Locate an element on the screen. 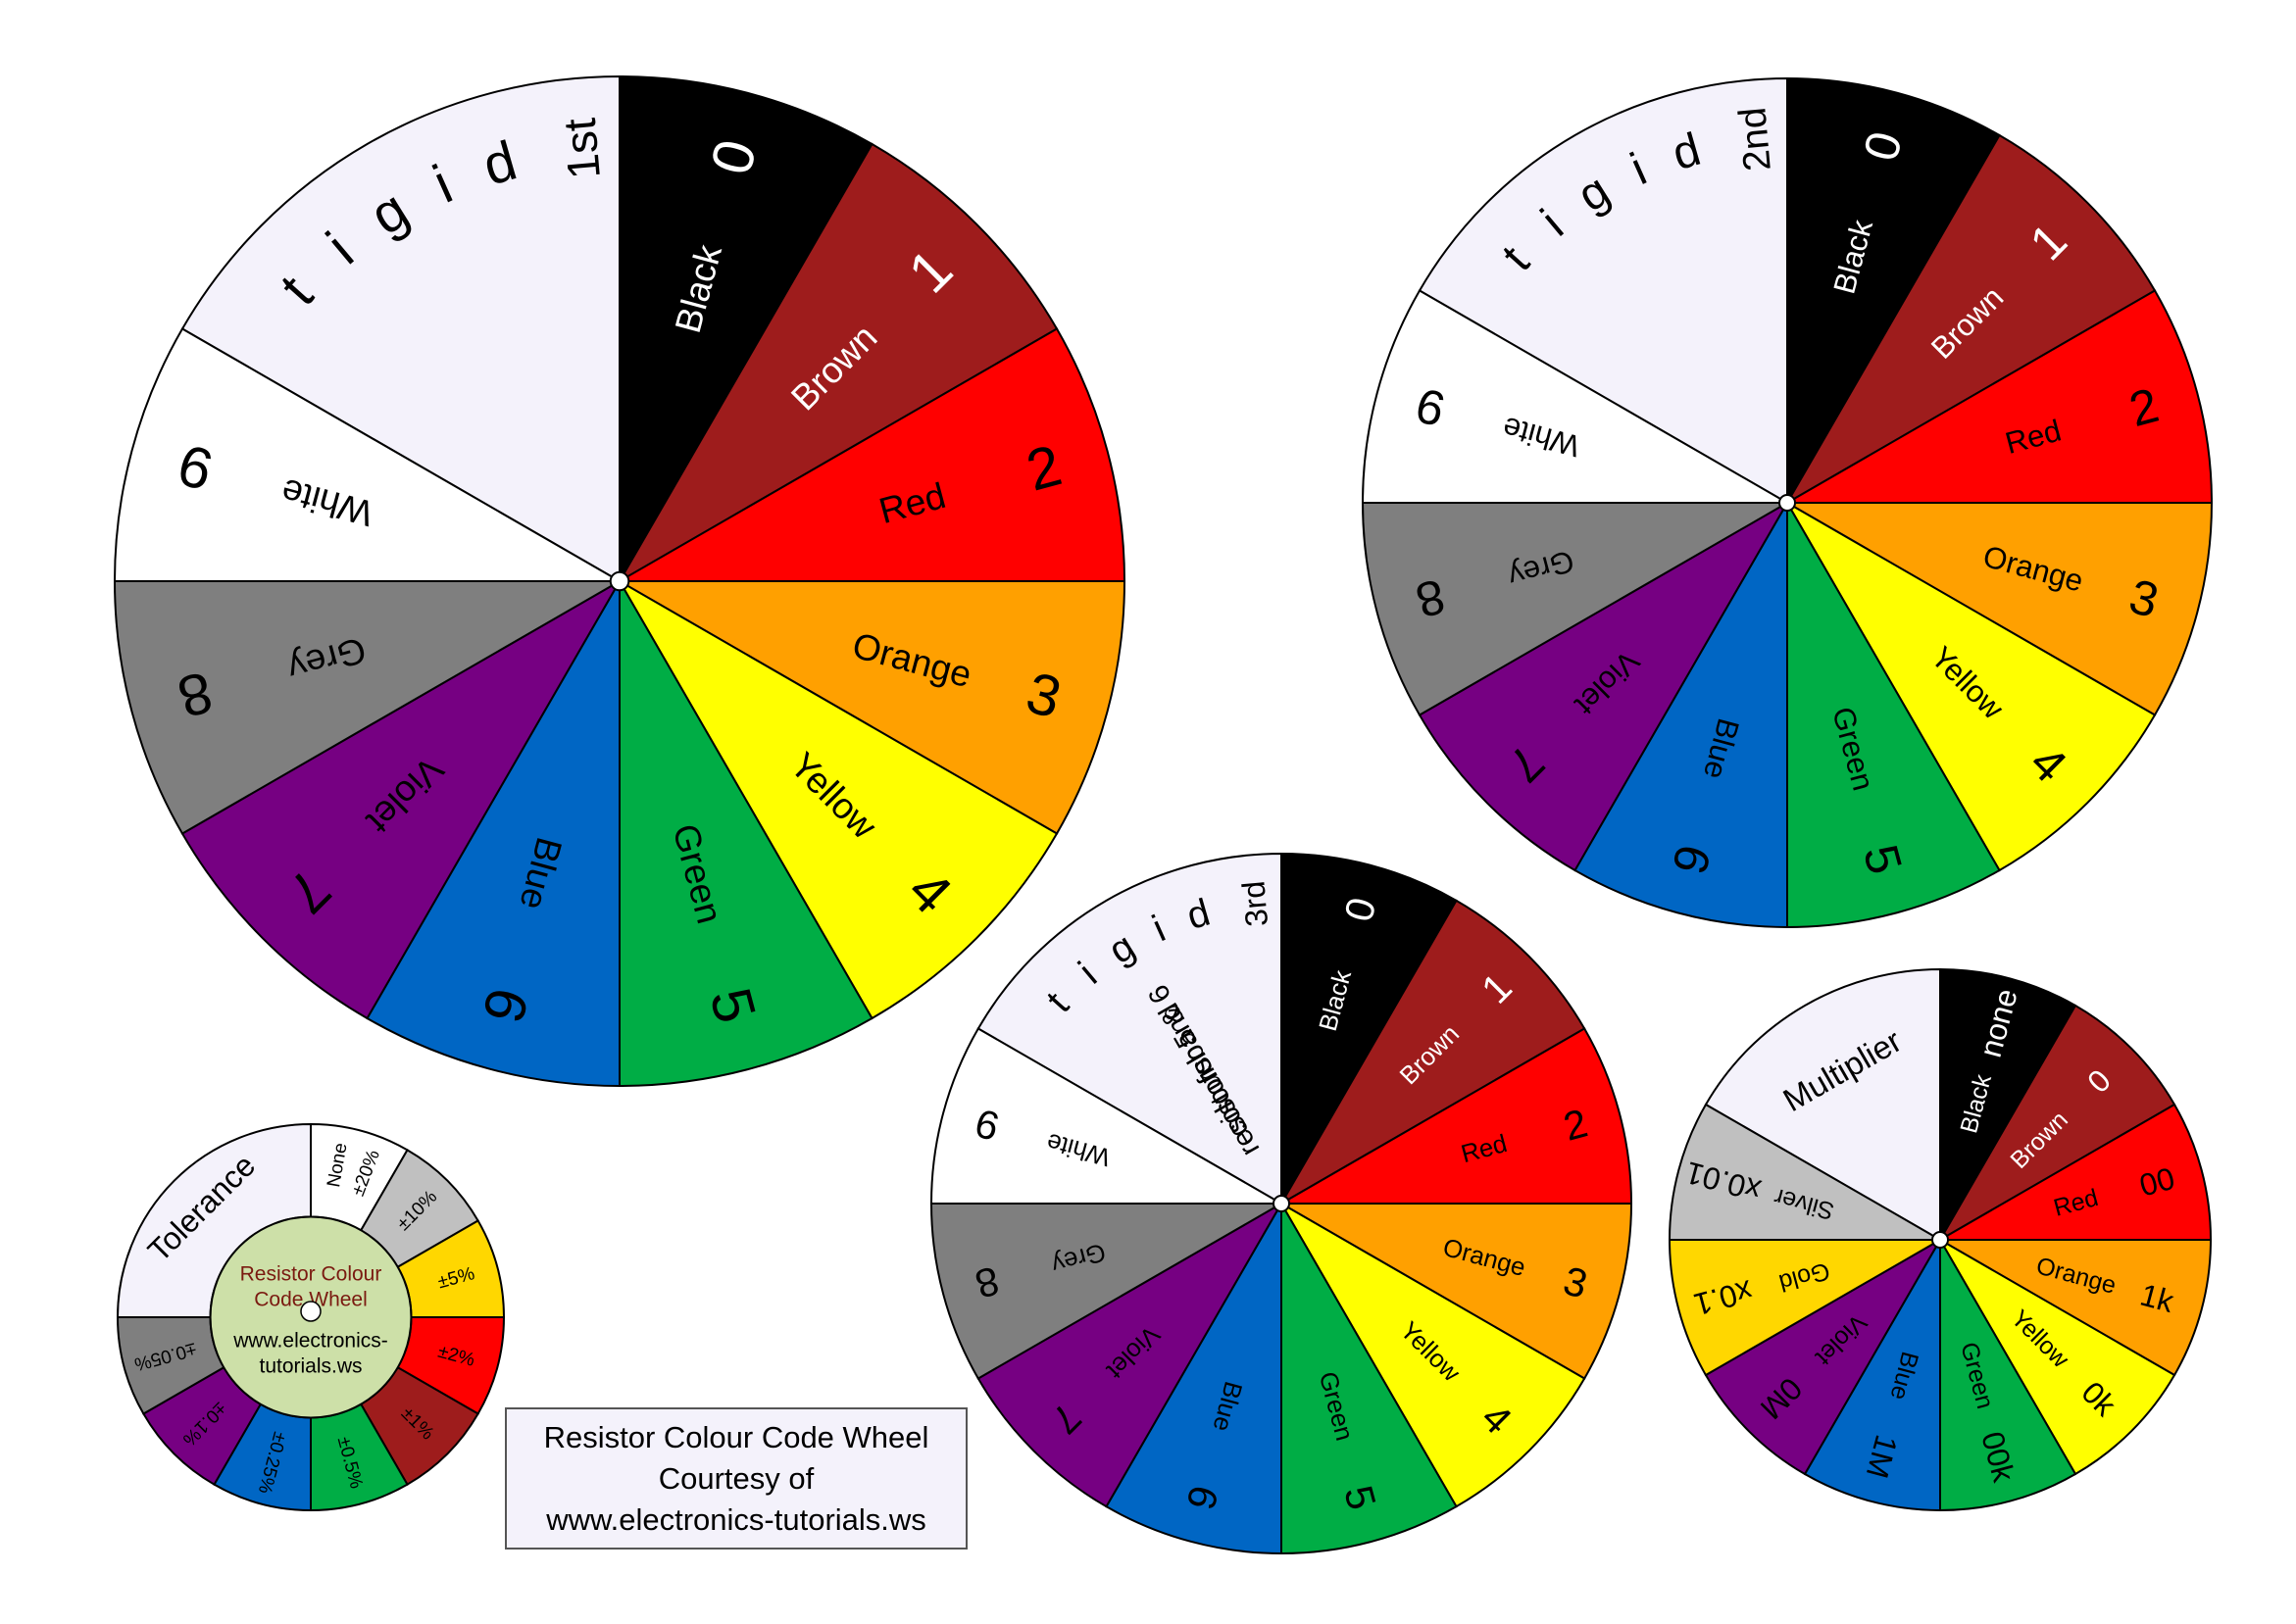  blank-ordinal: 3rd is located at coordinates (1254, 903).